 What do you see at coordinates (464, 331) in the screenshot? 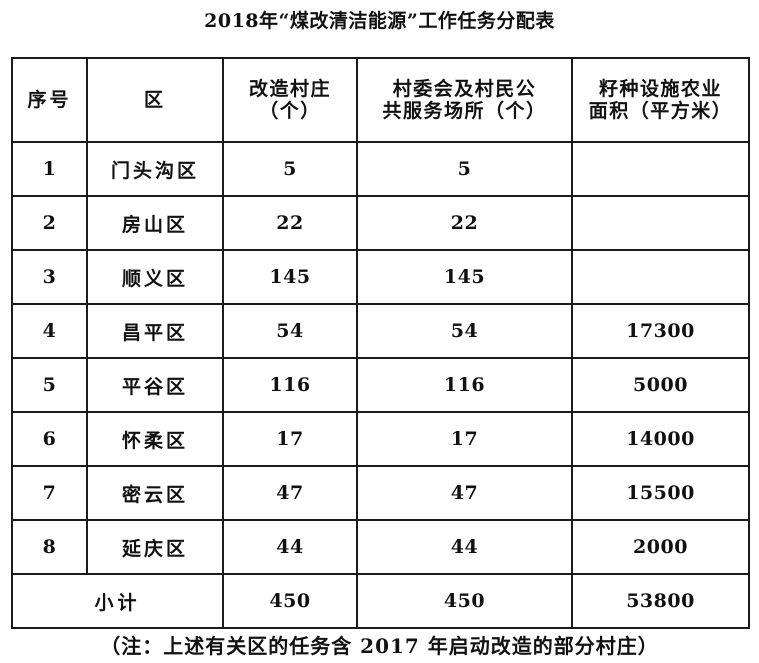
I see `cell-service-sites: 54` at bounding box center [464, 331].